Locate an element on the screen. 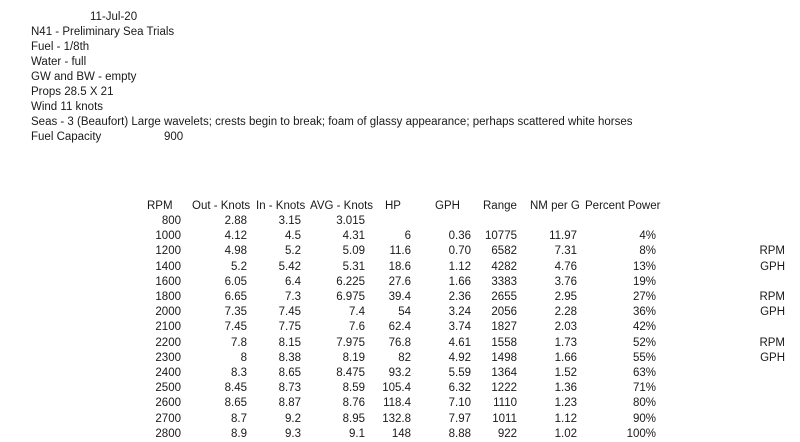 This screenshot has height=442, width=800. cell-avg-knots: 7.6 is located at coordinates (357, 327).